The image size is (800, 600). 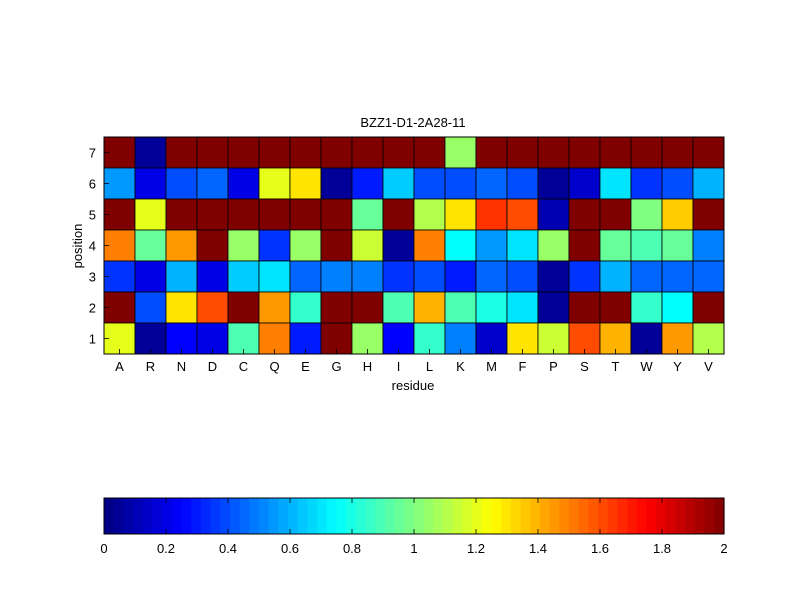 What do you see at coordinates (523, 366) in the screenshot?
I see `x-tick-label: F` at bounding box center [523, 366].